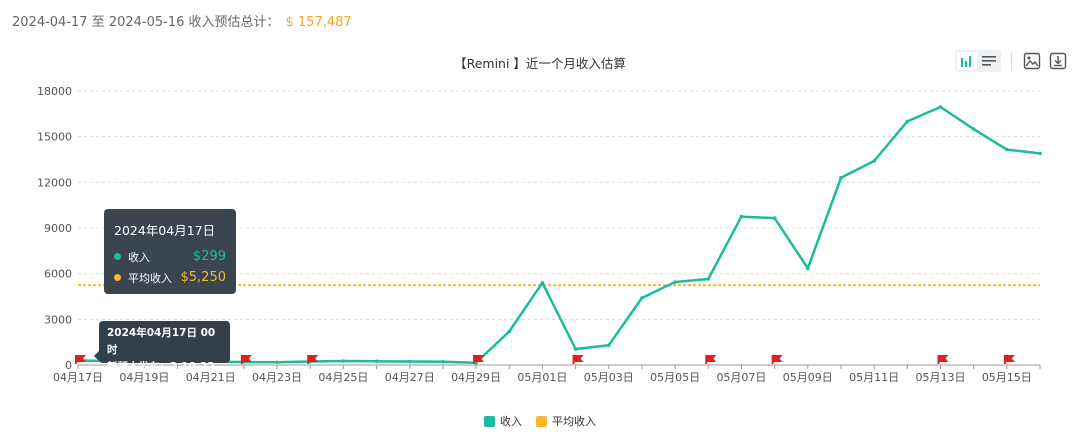  What do you see at coordinates (476, 377) in the screenshot?
I see `x-tick-label: 04月29日` at bounding box center [476, 377].